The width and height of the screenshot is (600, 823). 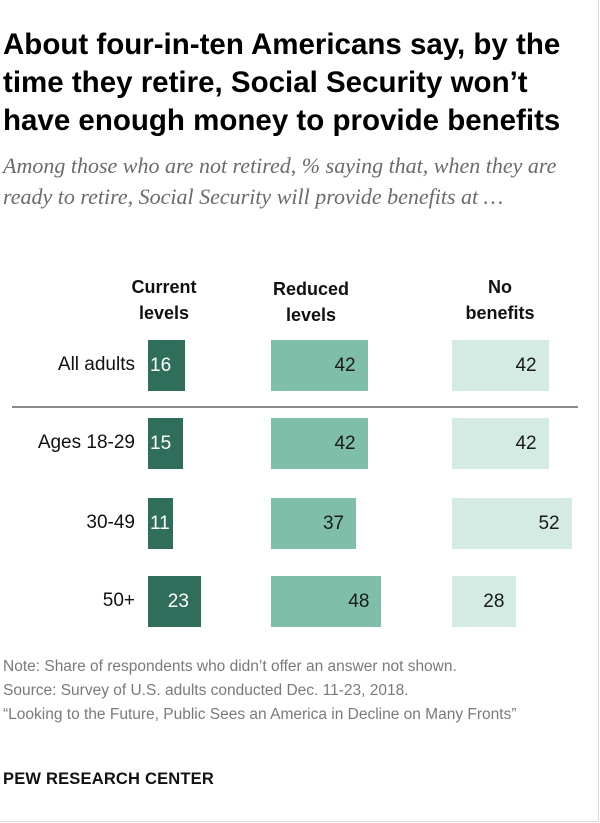 I want to click on category-label: Ages 18-29, so click(x=86, y=442).